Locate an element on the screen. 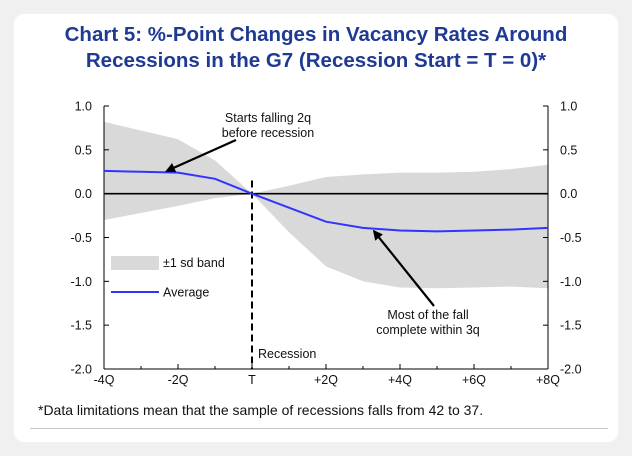 This screenshot has height=456, width=632. x-tick-label: +2Q is located at coordinates (326, 380).